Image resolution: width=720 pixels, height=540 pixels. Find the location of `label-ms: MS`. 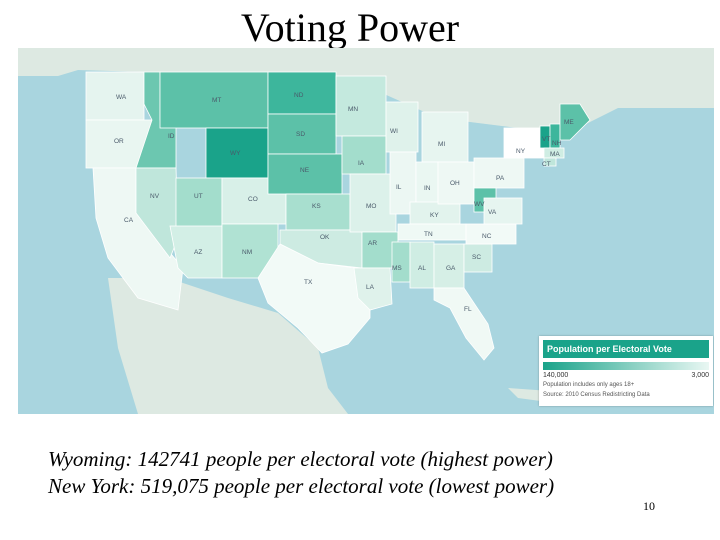

label-ms: MS is located at coordinates (397, 268).